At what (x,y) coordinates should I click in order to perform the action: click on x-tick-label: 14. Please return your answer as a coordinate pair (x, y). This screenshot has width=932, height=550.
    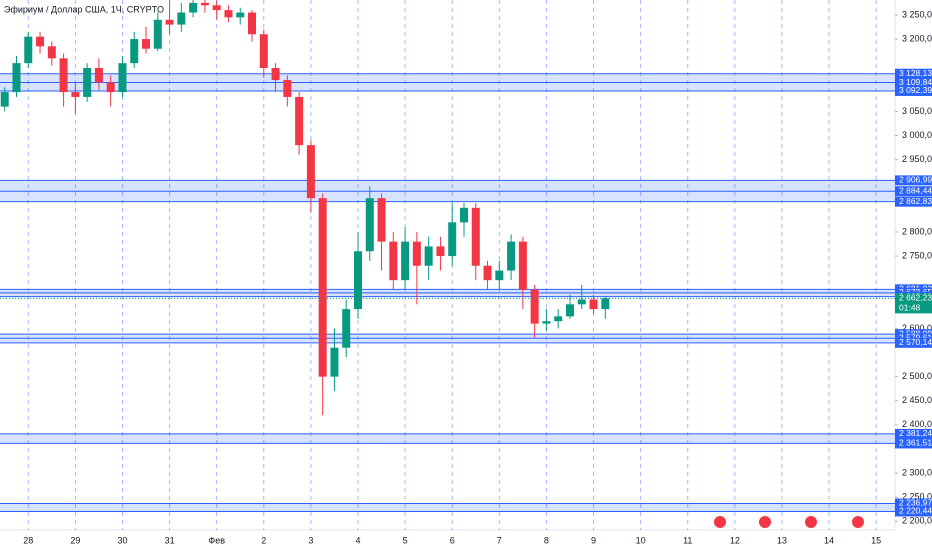
    Looking at the image, I should click on (829, 540).